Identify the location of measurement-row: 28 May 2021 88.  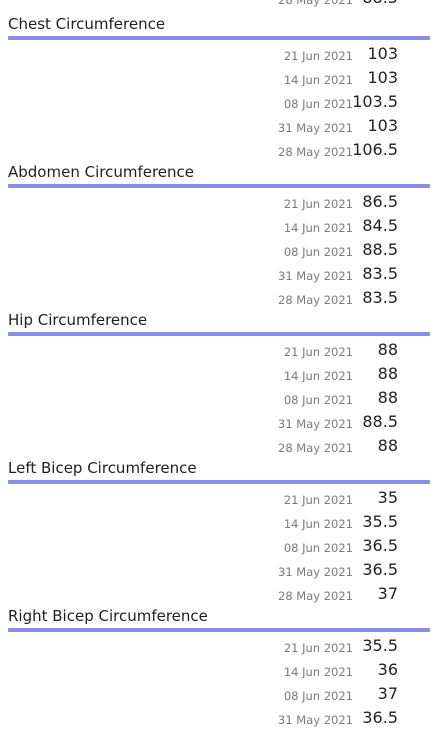
(219, 446).